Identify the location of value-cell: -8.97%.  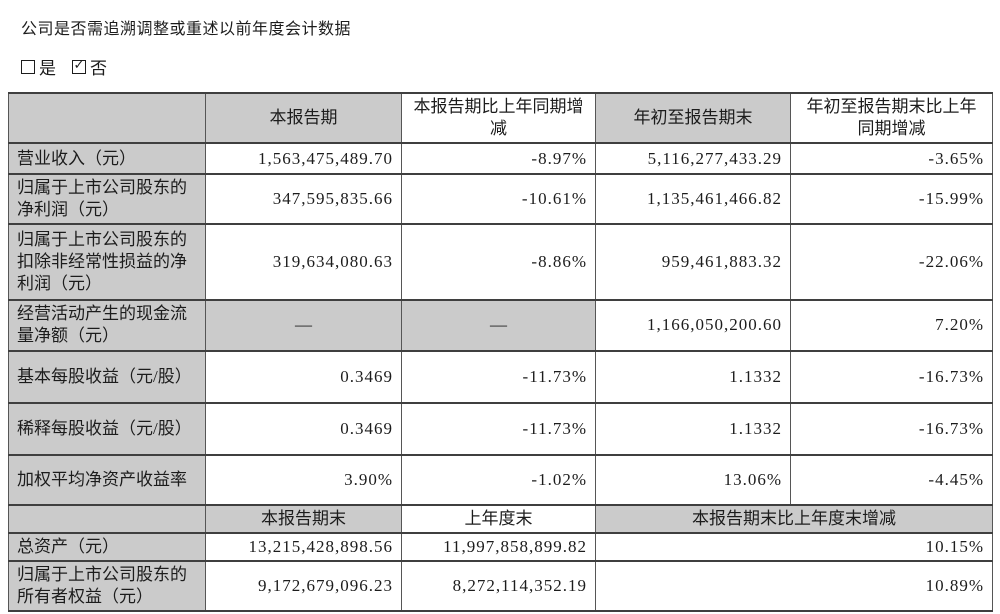
(498, 159).